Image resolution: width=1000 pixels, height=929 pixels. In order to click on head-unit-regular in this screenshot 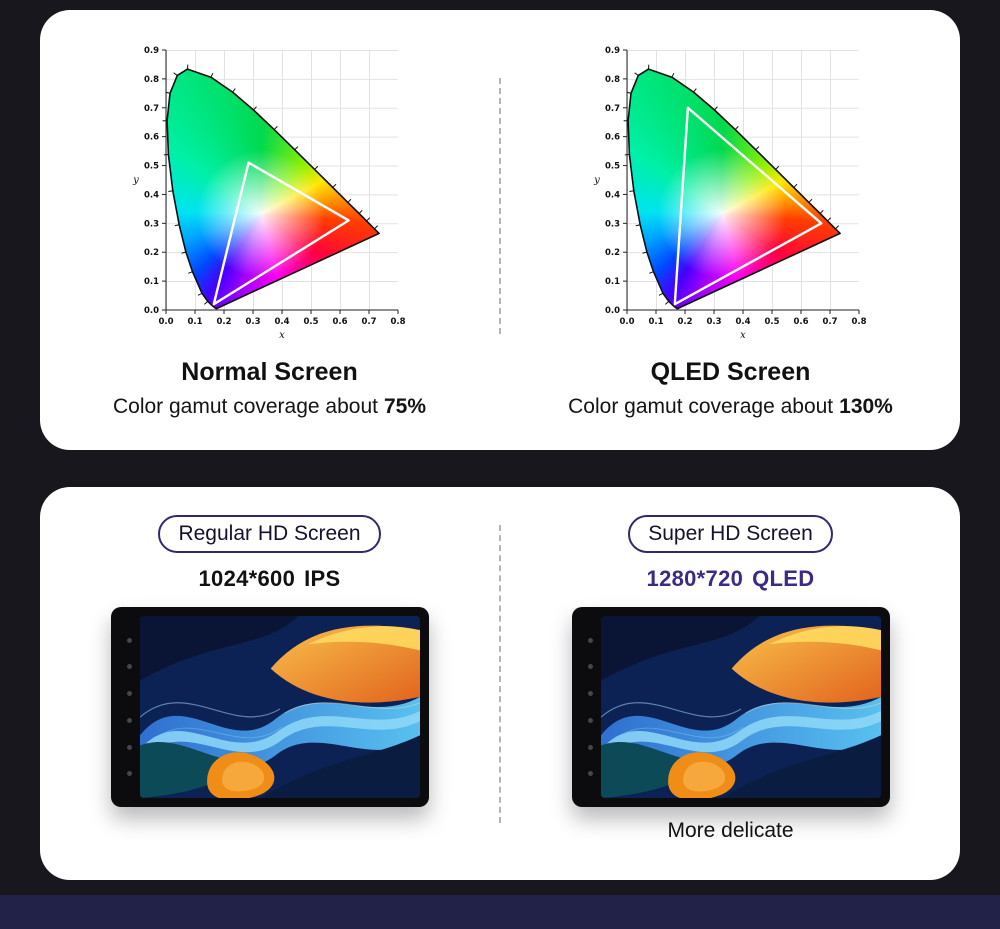, I will do `click(269, 707)`.